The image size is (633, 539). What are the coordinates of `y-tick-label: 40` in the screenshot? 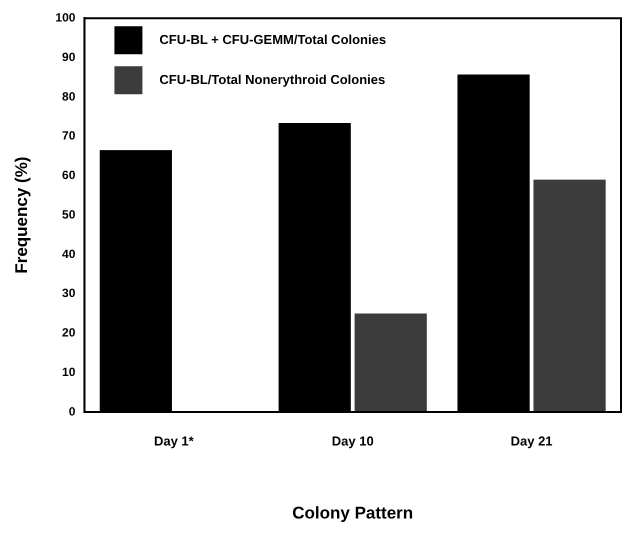 It's located at (69, 253).